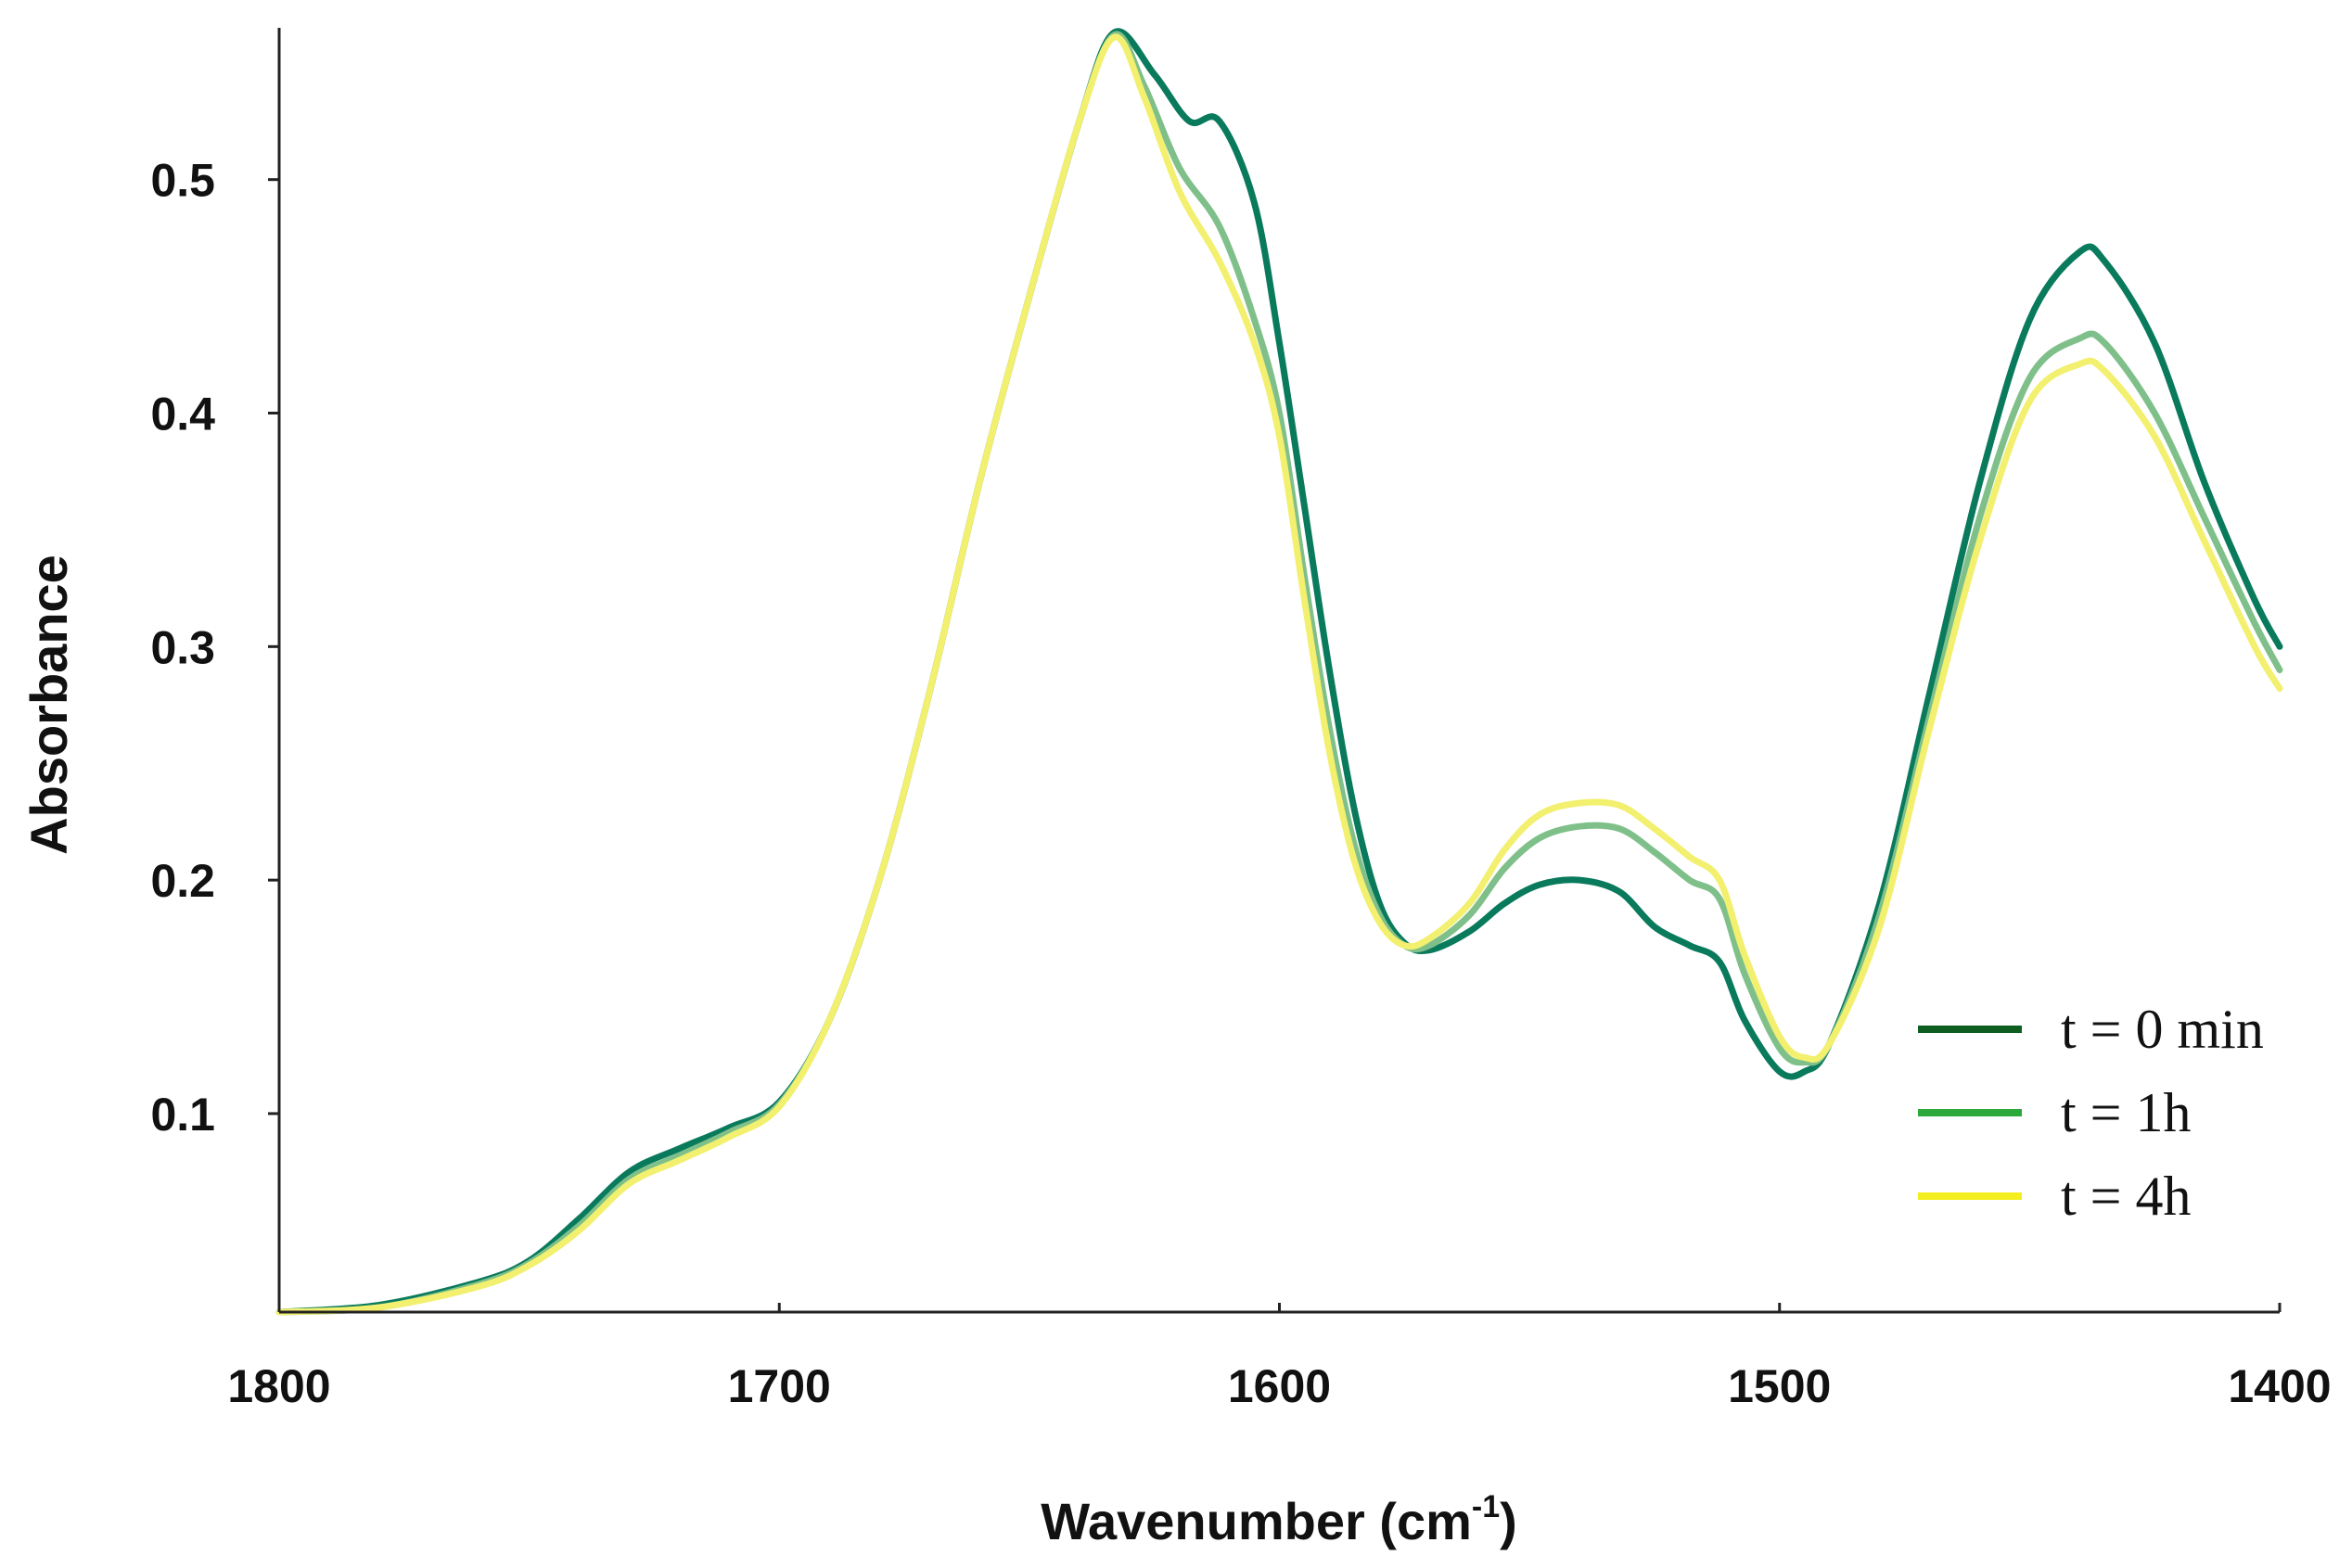 The image size is (2352, 1568). What do you see at coordinates (1779, 1386) in the screenshot?
I see `x-tick-label: 1500` at bounding box center [1779, 1386].